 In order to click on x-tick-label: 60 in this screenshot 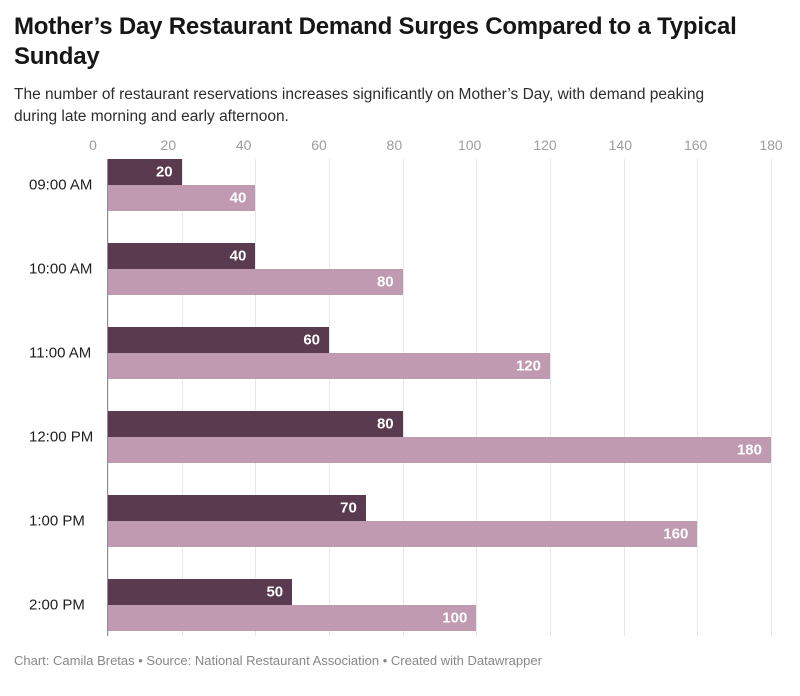, I will do `click(319, 145)`.